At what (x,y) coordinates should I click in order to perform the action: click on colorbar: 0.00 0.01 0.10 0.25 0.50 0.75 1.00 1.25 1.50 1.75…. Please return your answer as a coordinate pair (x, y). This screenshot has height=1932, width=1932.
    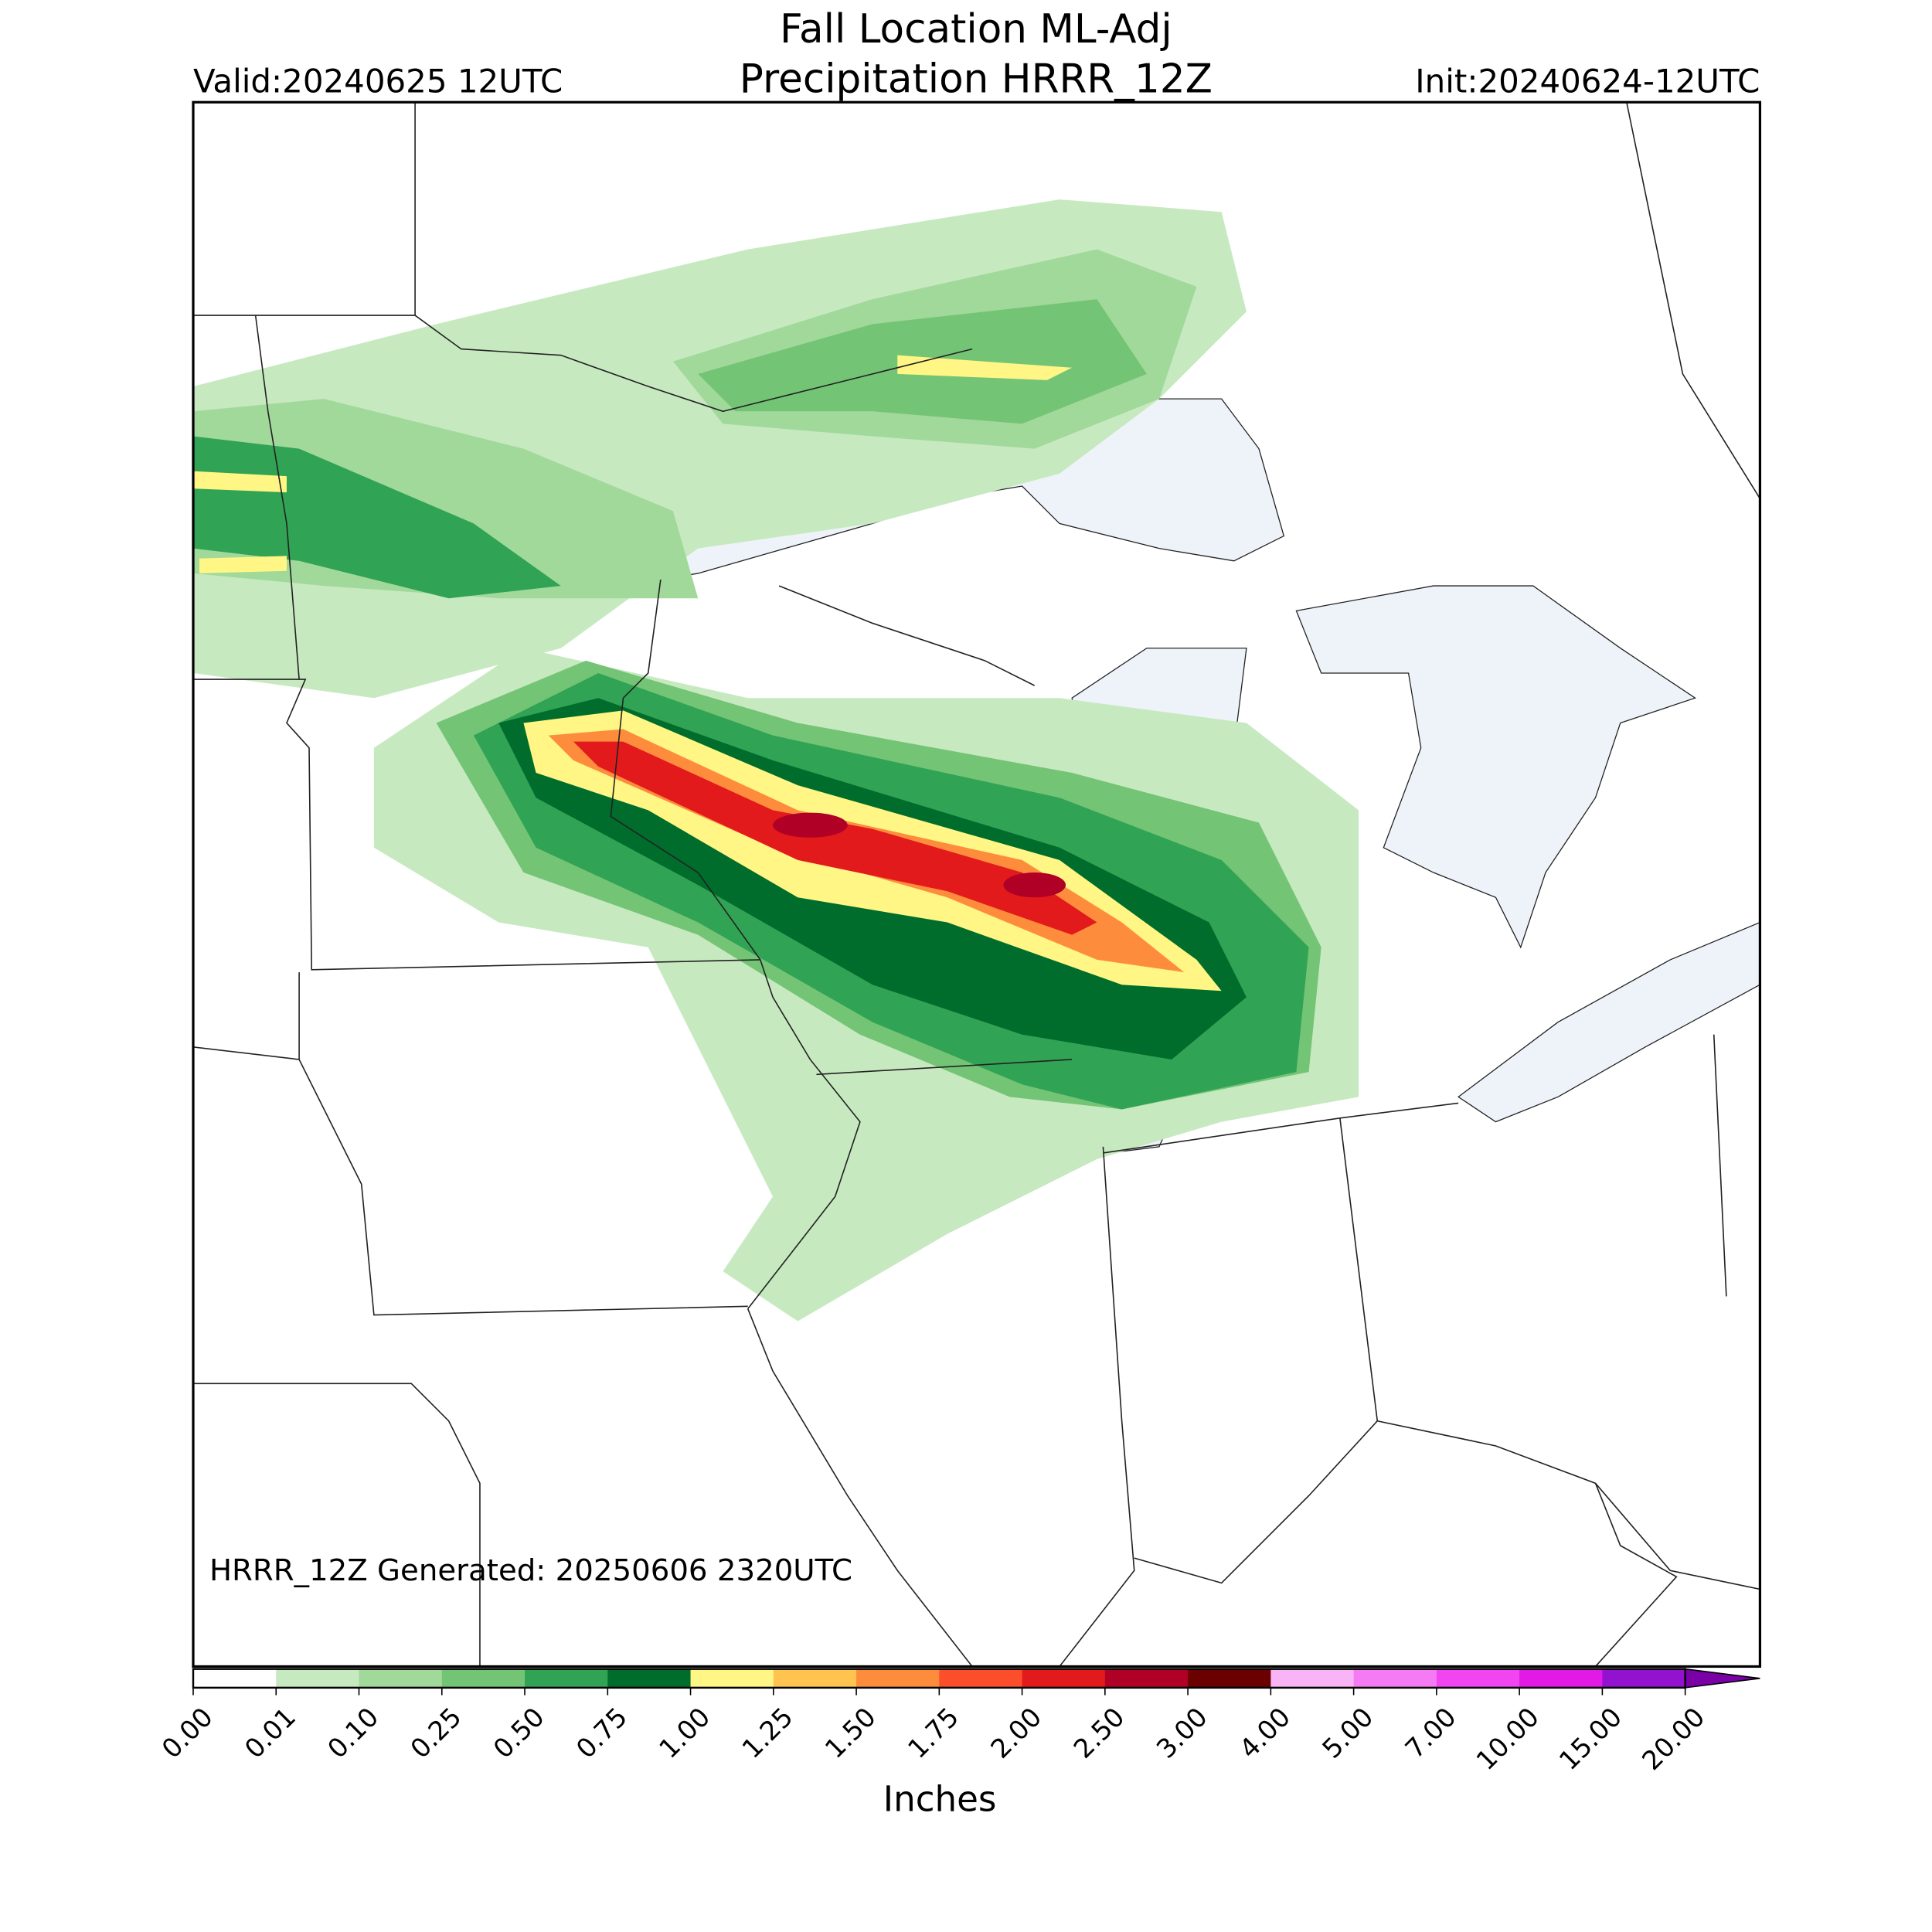
    Looking at the image, I should click on (958, 1722).